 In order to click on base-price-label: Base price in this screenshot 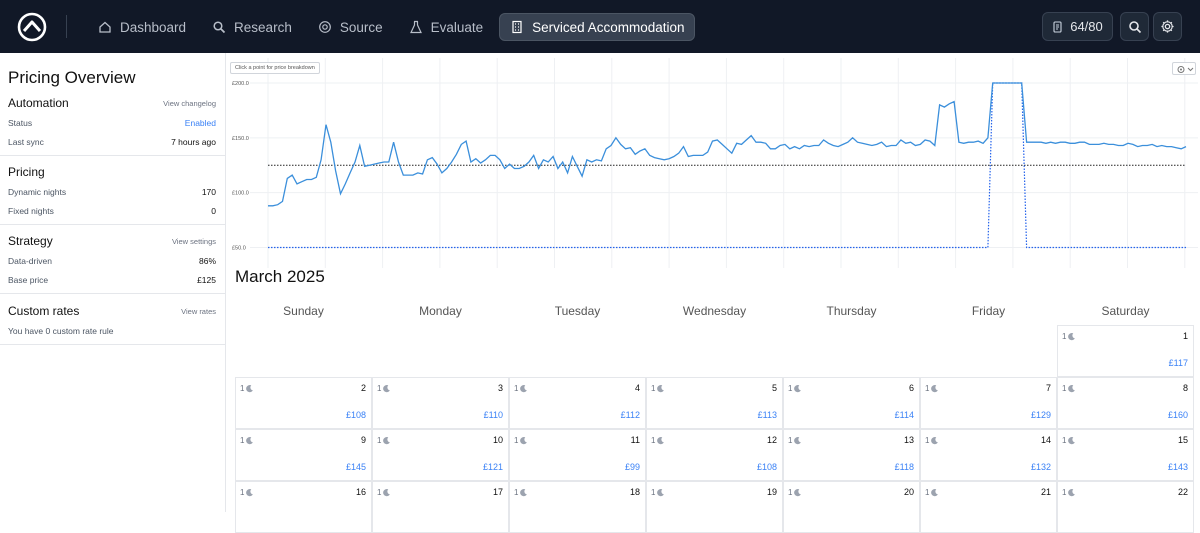, I will do `click(28, 280)`.